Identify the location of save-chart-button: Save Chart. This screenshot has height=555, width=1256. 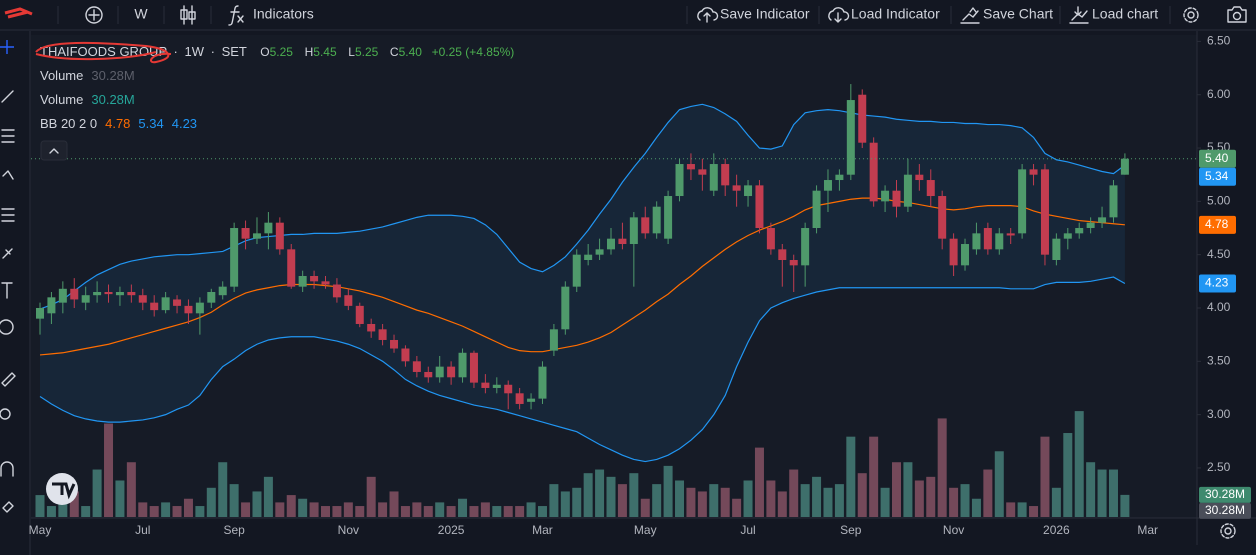
(1006, 15).